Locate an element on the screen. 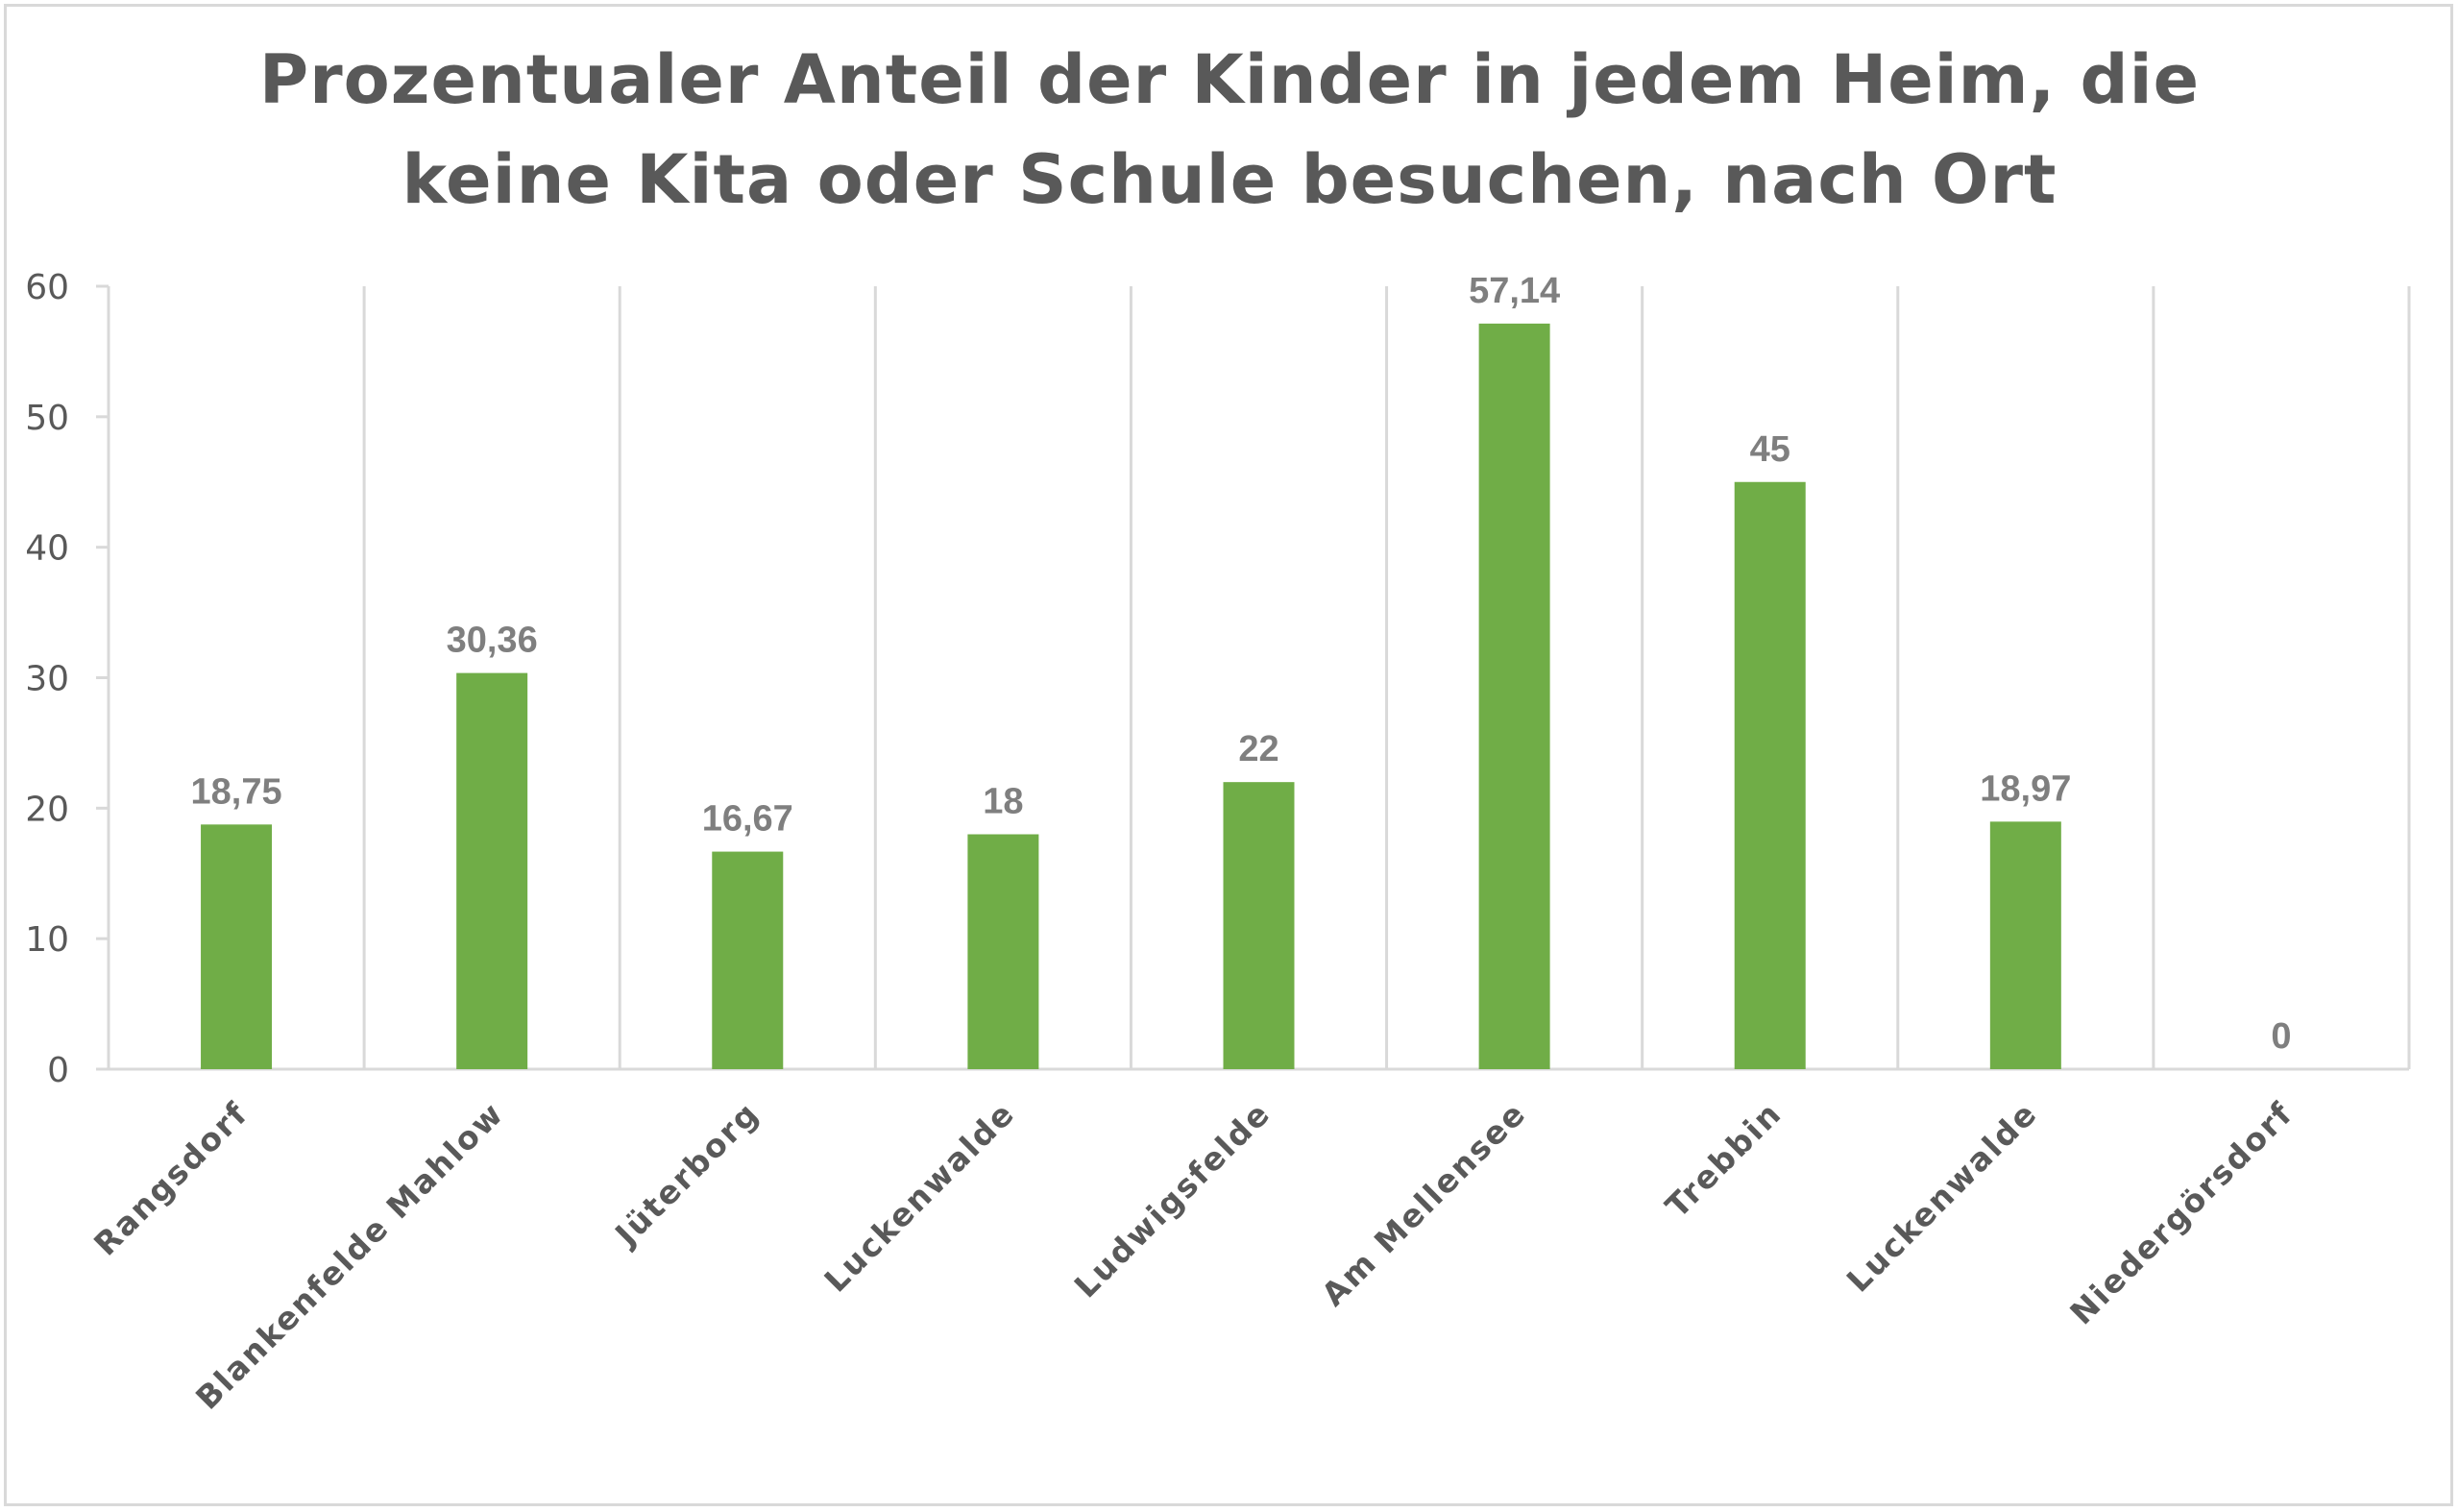 Image resolution: width=2459 pixels, height=1512 pixels. x-category-label: Trebbin is located at coordinates (1723, 1159).